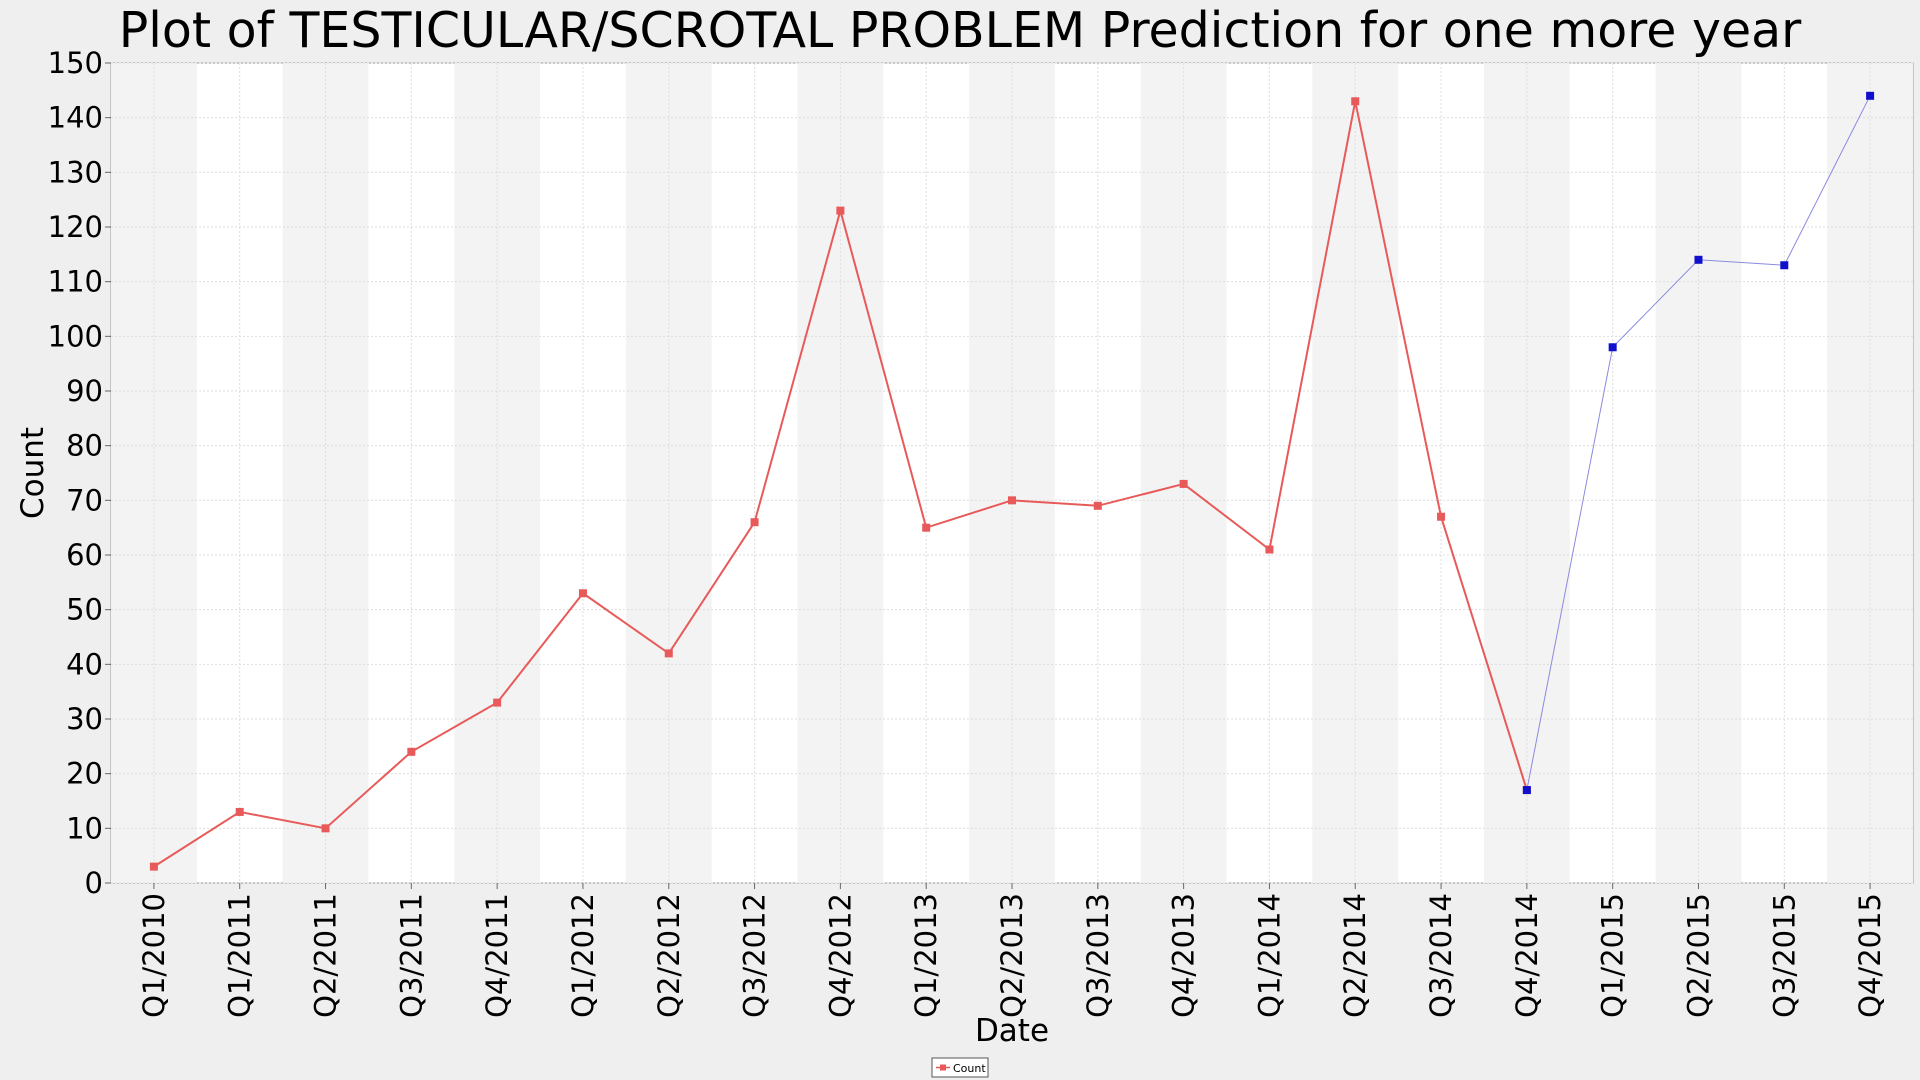 This screenshot has width=1920, height=1080. Describe the element at coordinates (75, 282) in the screenshot. I see `y-tick-label: 110` at that location.